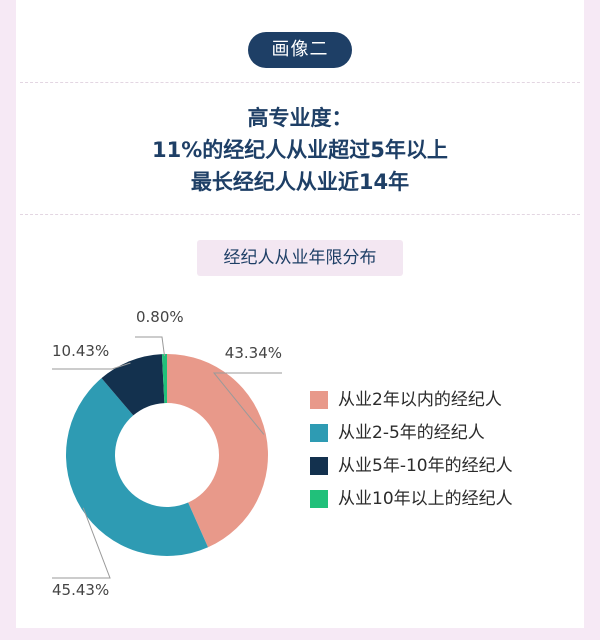 The width and height of the screenshot is (600, 640). Describe the element at coordinates (300, 50) in the screenshot. I see `section-badge: 画像二` at that location.